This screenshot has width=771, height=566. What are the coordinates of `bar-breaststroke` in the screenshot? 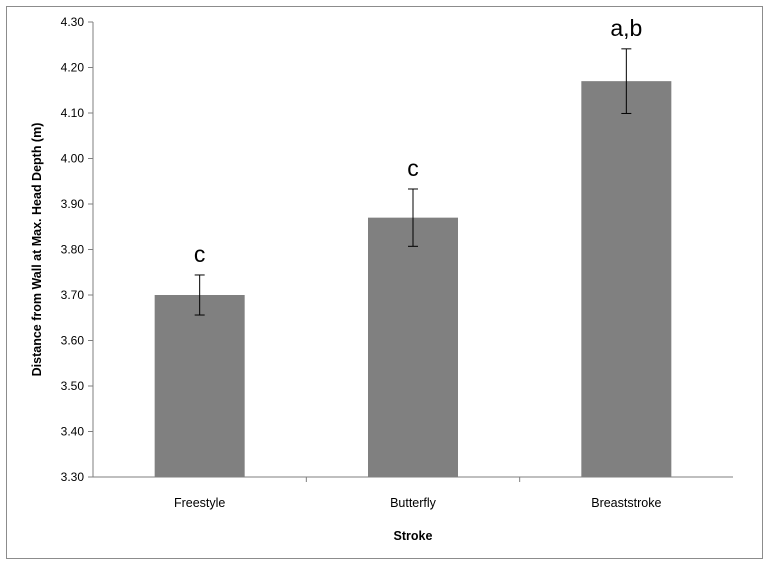 It's located at (626, 279).